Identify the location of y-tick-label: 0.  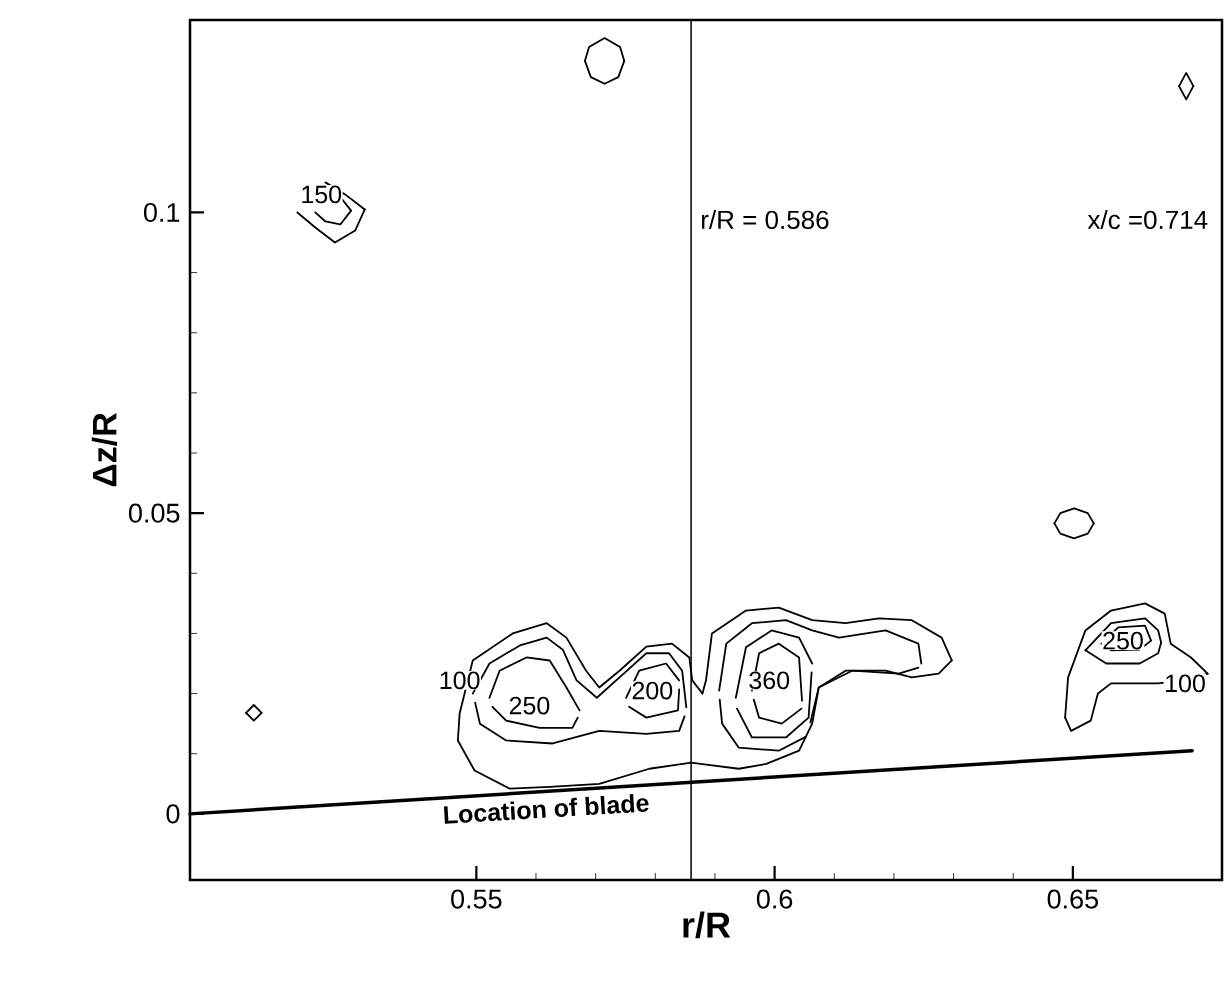
(173, 814).